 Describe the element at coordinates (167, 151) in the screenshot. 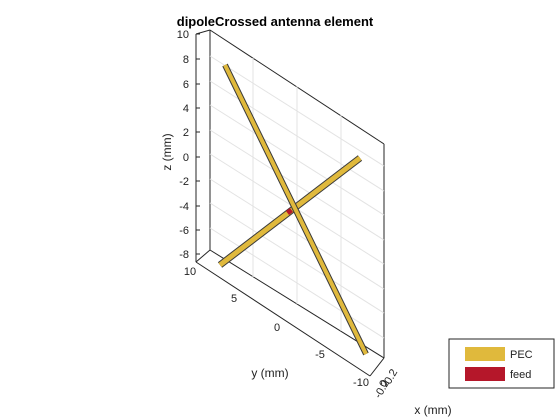

I see `z-axis-label: z (mm)` at that location.